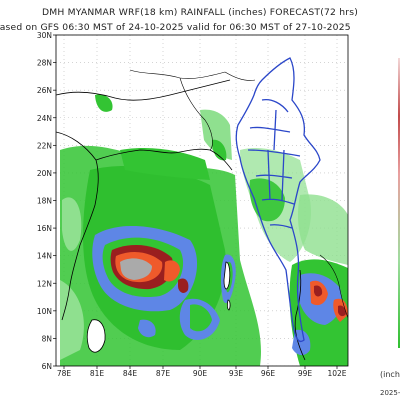 The width and height of the screenshot is (400, 400). Describe the element at coordinates (44, 145) in the screenshot. I see `y-tick-label: 22N` at that location.